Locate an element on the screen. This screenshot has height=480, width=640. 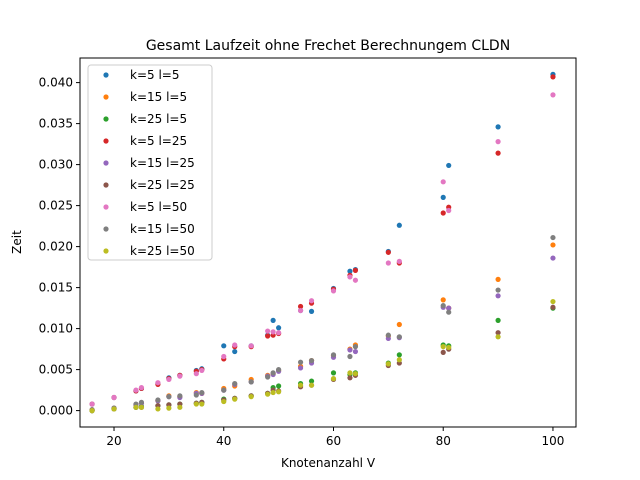
y-tick-label: 0.020 is located at coordinates (56, 247).